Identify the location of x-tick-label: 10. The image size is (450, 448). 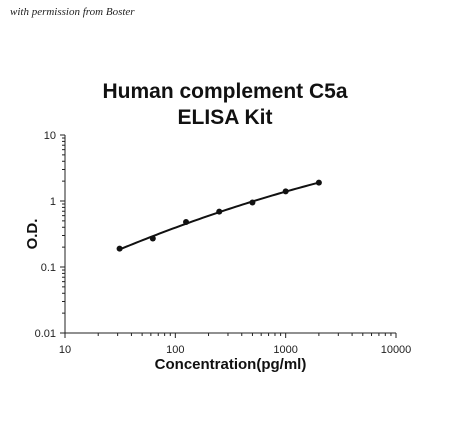
(65, 350).